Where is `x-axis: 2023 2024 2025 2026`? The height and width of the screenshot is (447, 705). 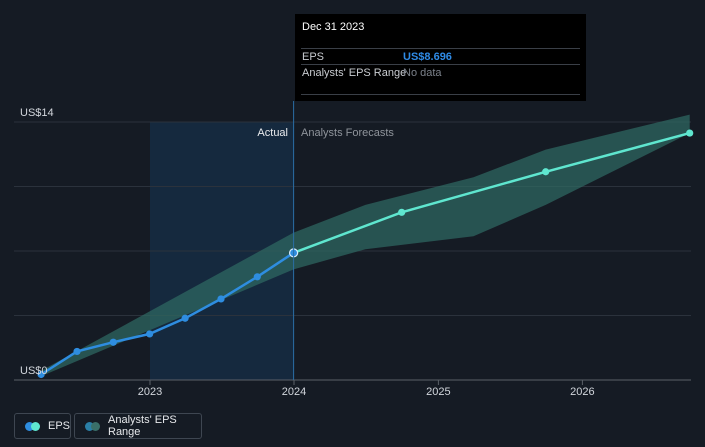 x-axis: 2023 2024 2025 2026 is located at coordinates (366, 389).